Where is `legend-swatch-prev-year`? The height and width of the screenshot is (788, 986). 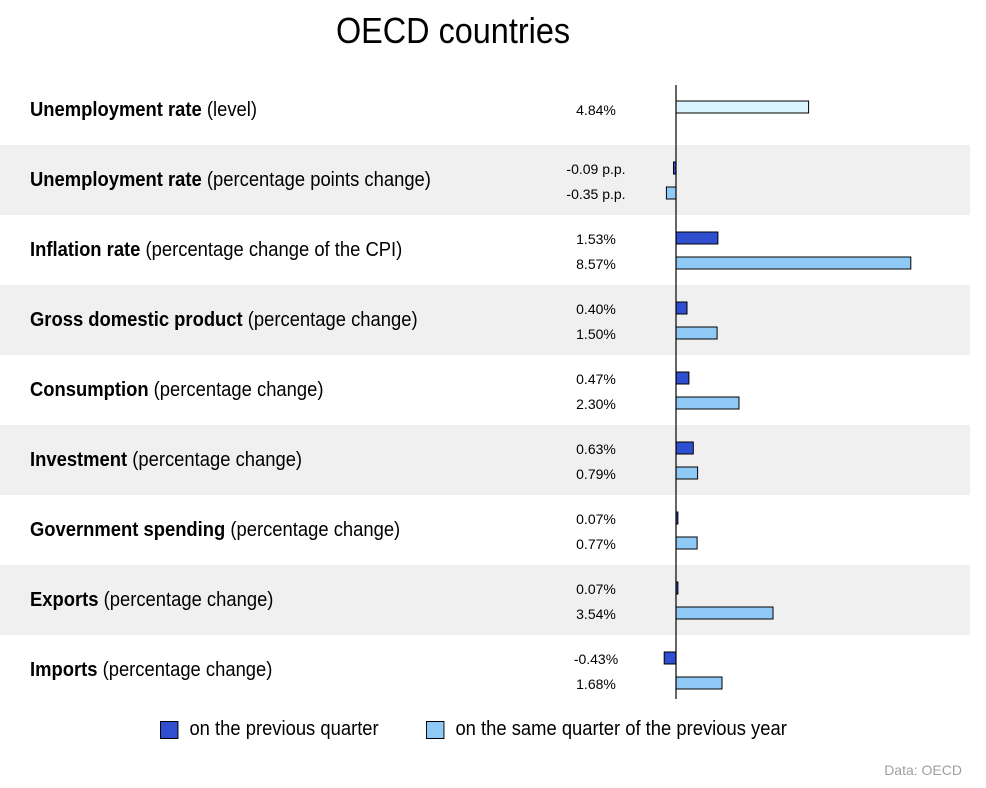
legend-swatch-prev-year is located at coordinates (435, 729).